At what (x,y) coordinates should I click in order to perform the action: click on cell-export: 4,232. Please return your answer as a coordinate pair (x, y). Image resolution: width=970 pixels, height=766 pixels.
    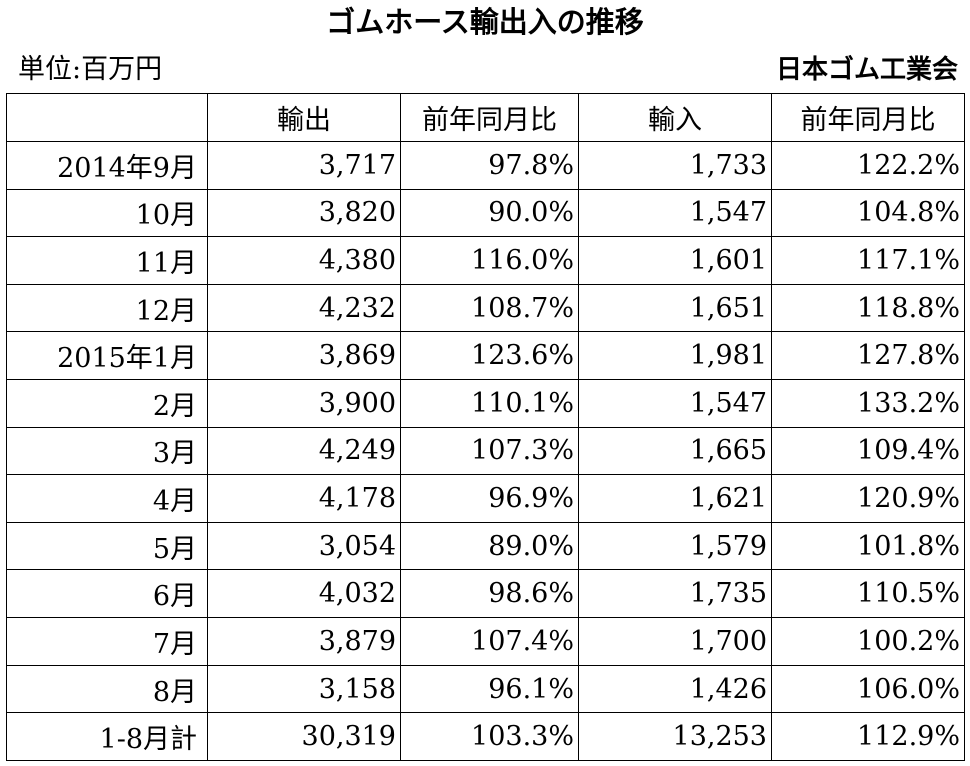
    Looking at the image, I should click on (304, 308).